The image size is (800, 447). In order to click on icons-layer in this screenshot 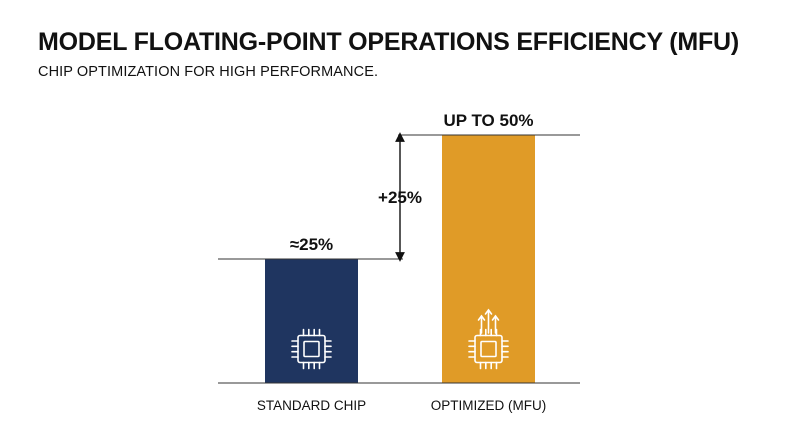, I will do `click(400, 339)`.